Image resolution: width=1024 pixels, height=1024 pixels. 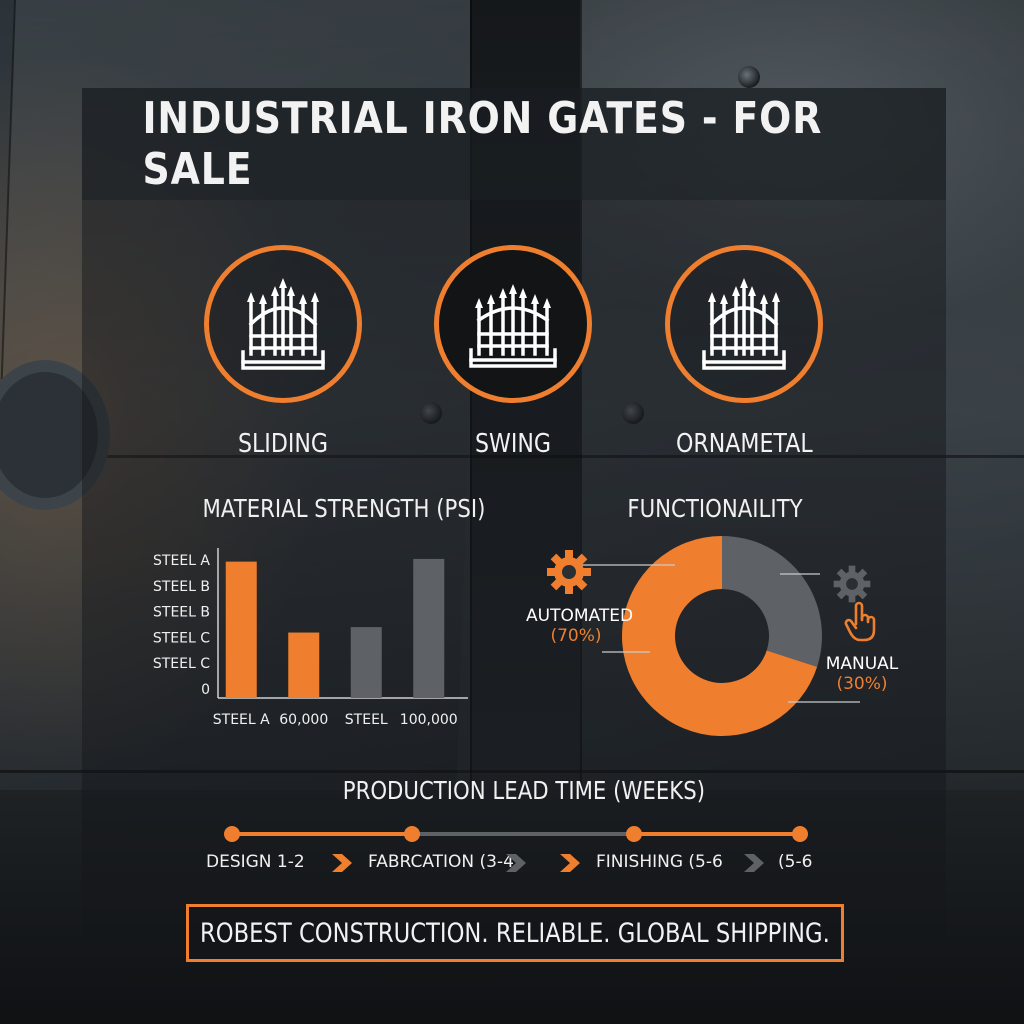 I want to click on gate-label: SWING, so click(x=513, y=444).